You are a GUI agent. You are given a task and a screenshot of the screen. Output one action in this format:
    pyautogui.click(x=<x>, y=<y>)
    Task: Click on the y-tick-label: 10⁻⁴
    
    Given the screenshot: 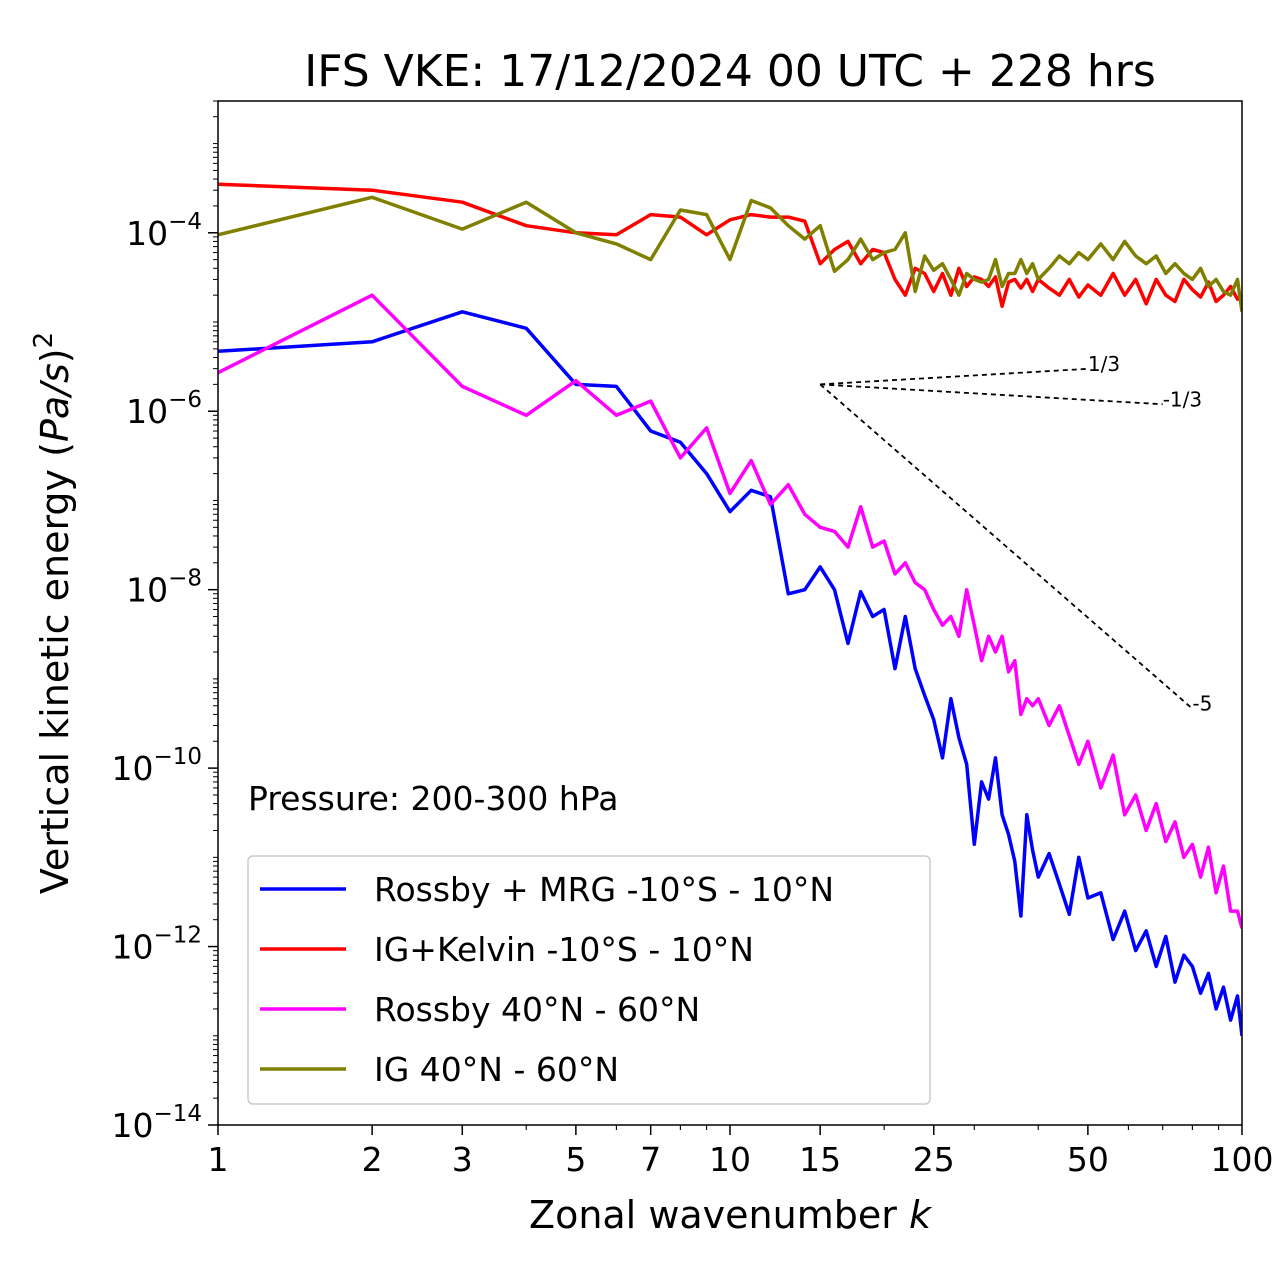 What is the action you would take?
    pyautogui.click(x=164, y=231)
    